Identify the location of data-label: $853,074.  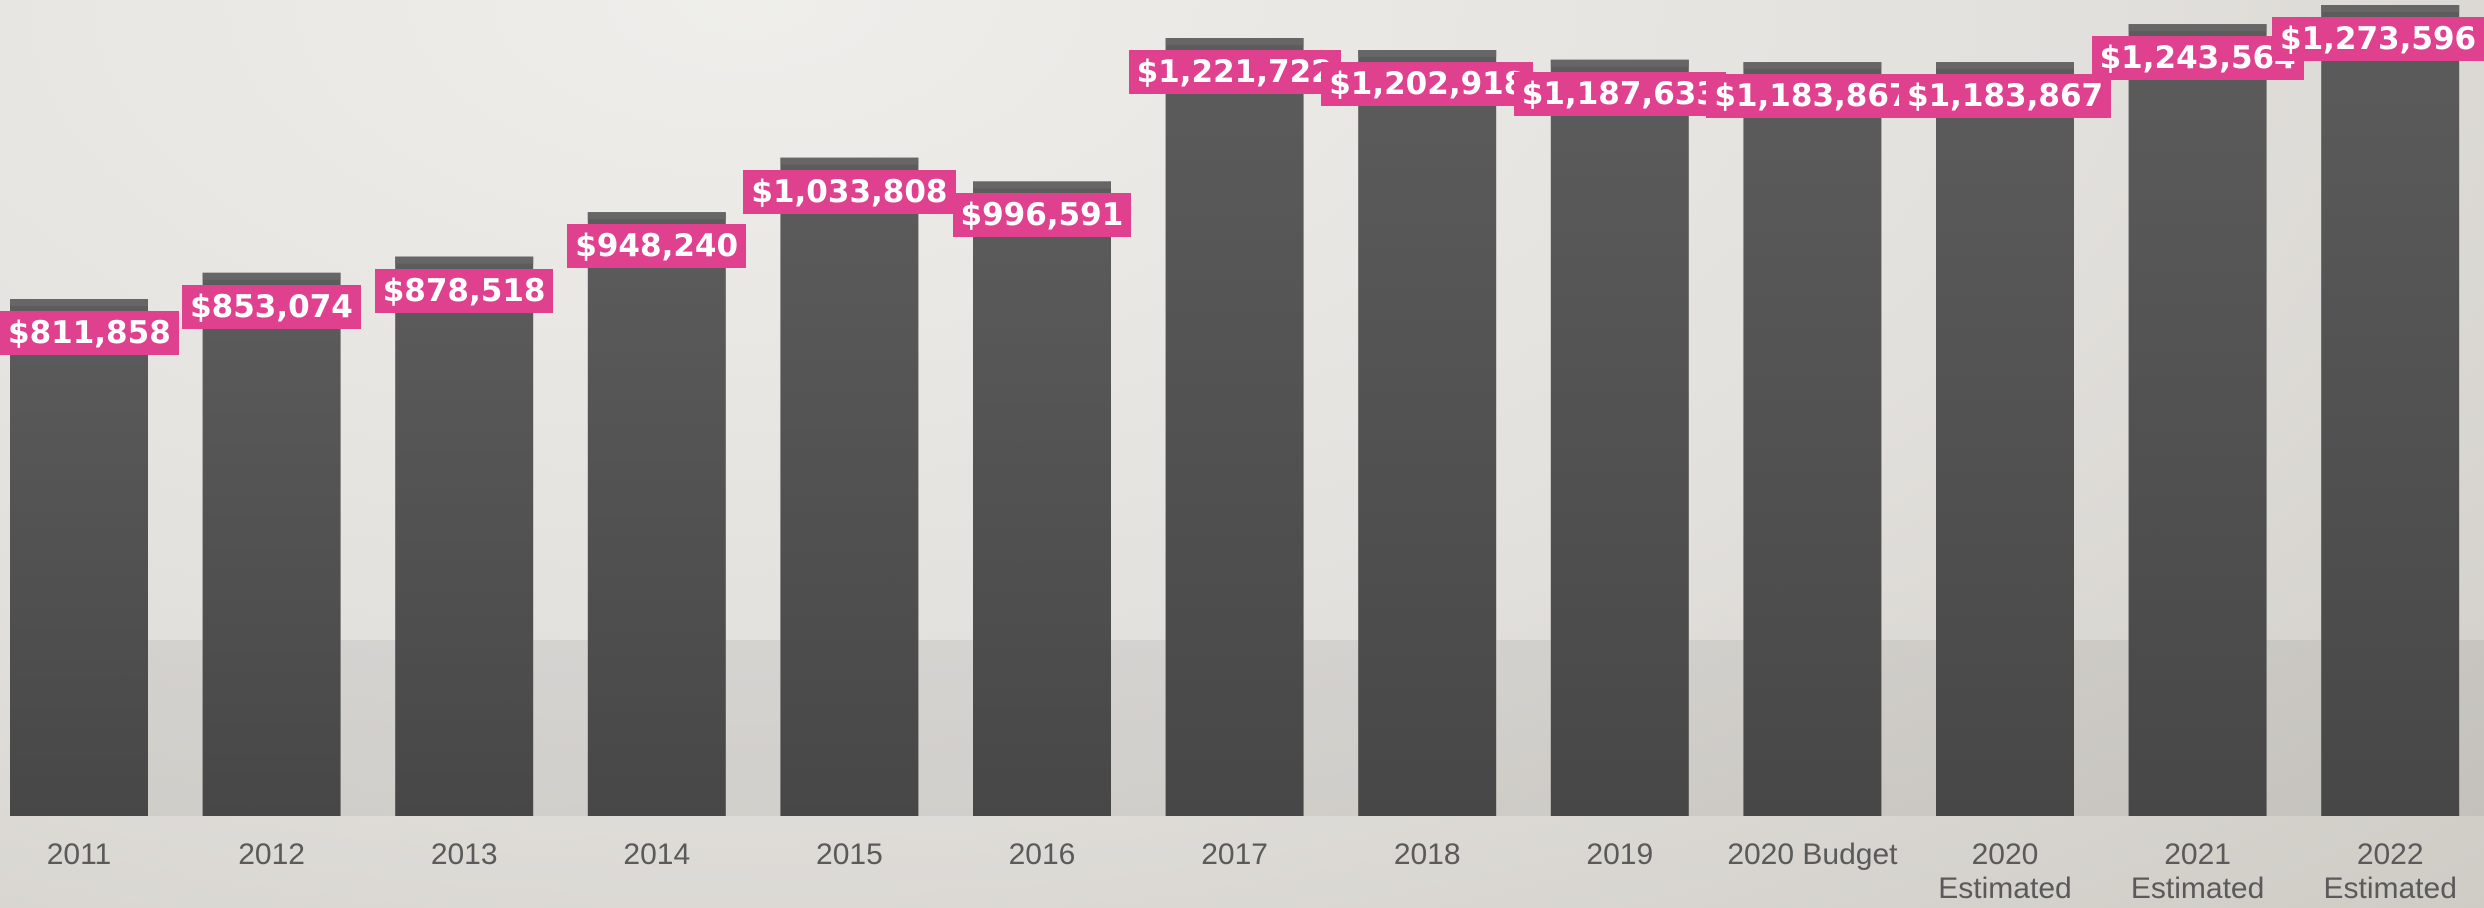
(271, 306).